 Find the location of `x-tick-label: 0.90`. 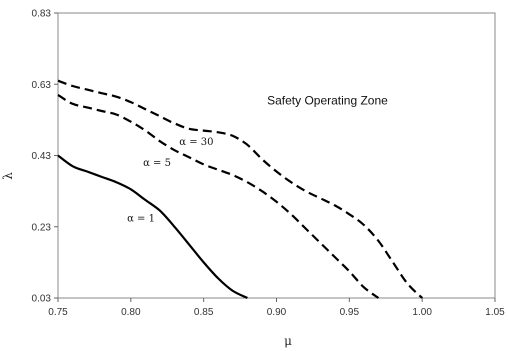

x-tick-label: 0.90 is located at coordinates (277, 312).